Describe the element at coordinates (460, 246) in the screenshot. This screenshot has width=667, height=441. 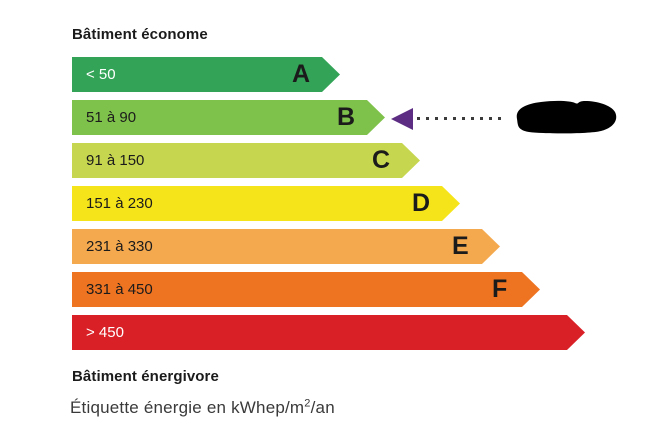
I see `bar-class-letter-e: E` at that location.